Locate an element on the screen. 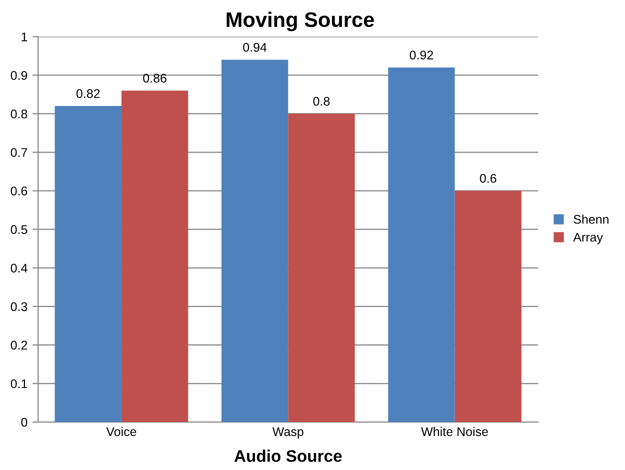 Image resolution: width=625 pixels, height=470 pixels. x-tick-label: Voice is located at coordinates (121, 431).